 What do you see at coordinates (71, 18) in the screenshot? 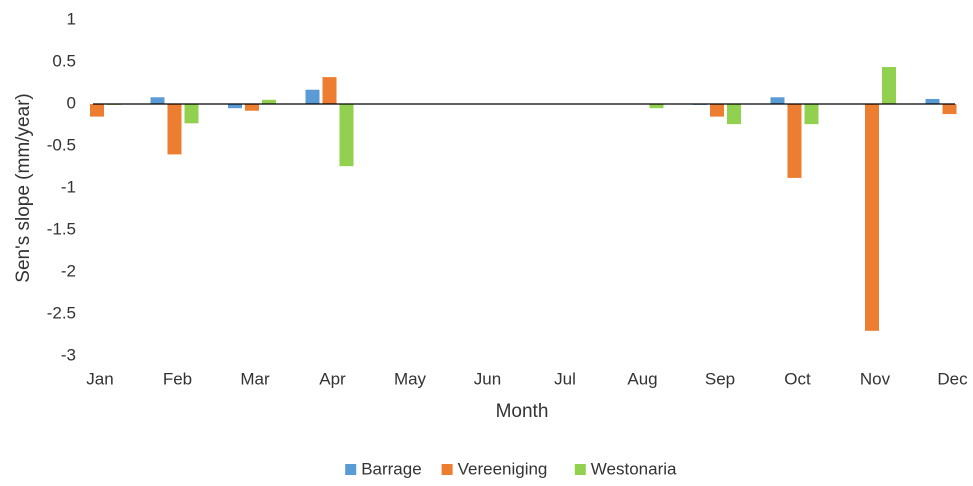
I see `y-tick-label: 1` at bounding box center [71, 18].